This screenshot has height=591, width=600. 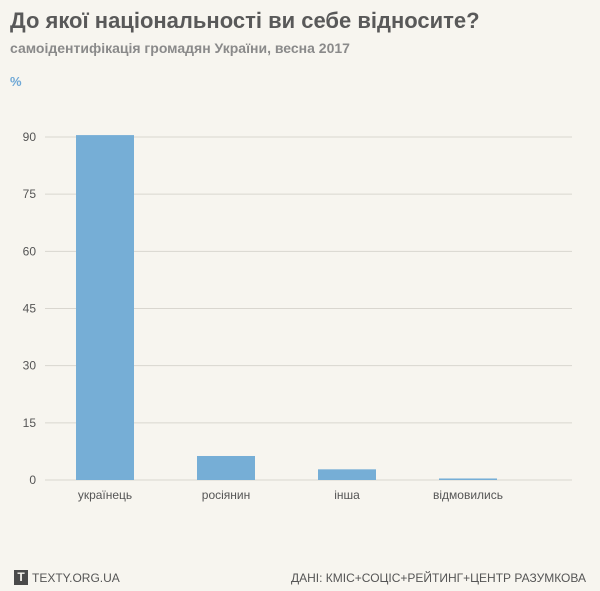 I want to click on y-axis-ticks: 0 15 30 45 60 75 90, so click(x=30, y=308).